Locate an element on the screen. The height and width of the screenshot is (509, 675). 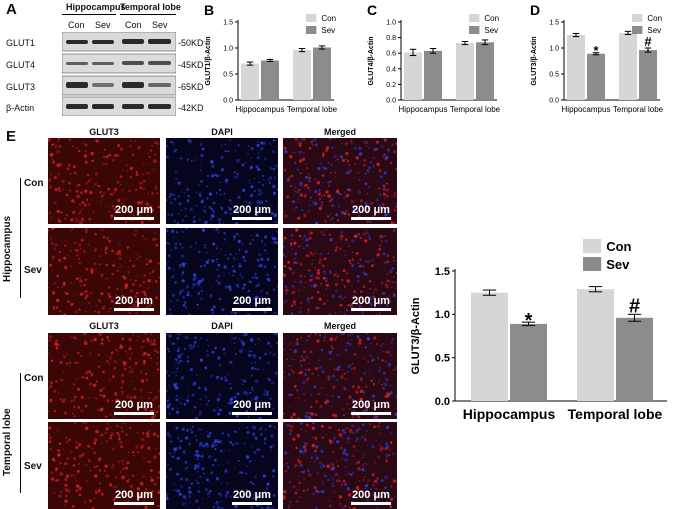
blot-band-size: -50KD is located at coordinates (191, 43).